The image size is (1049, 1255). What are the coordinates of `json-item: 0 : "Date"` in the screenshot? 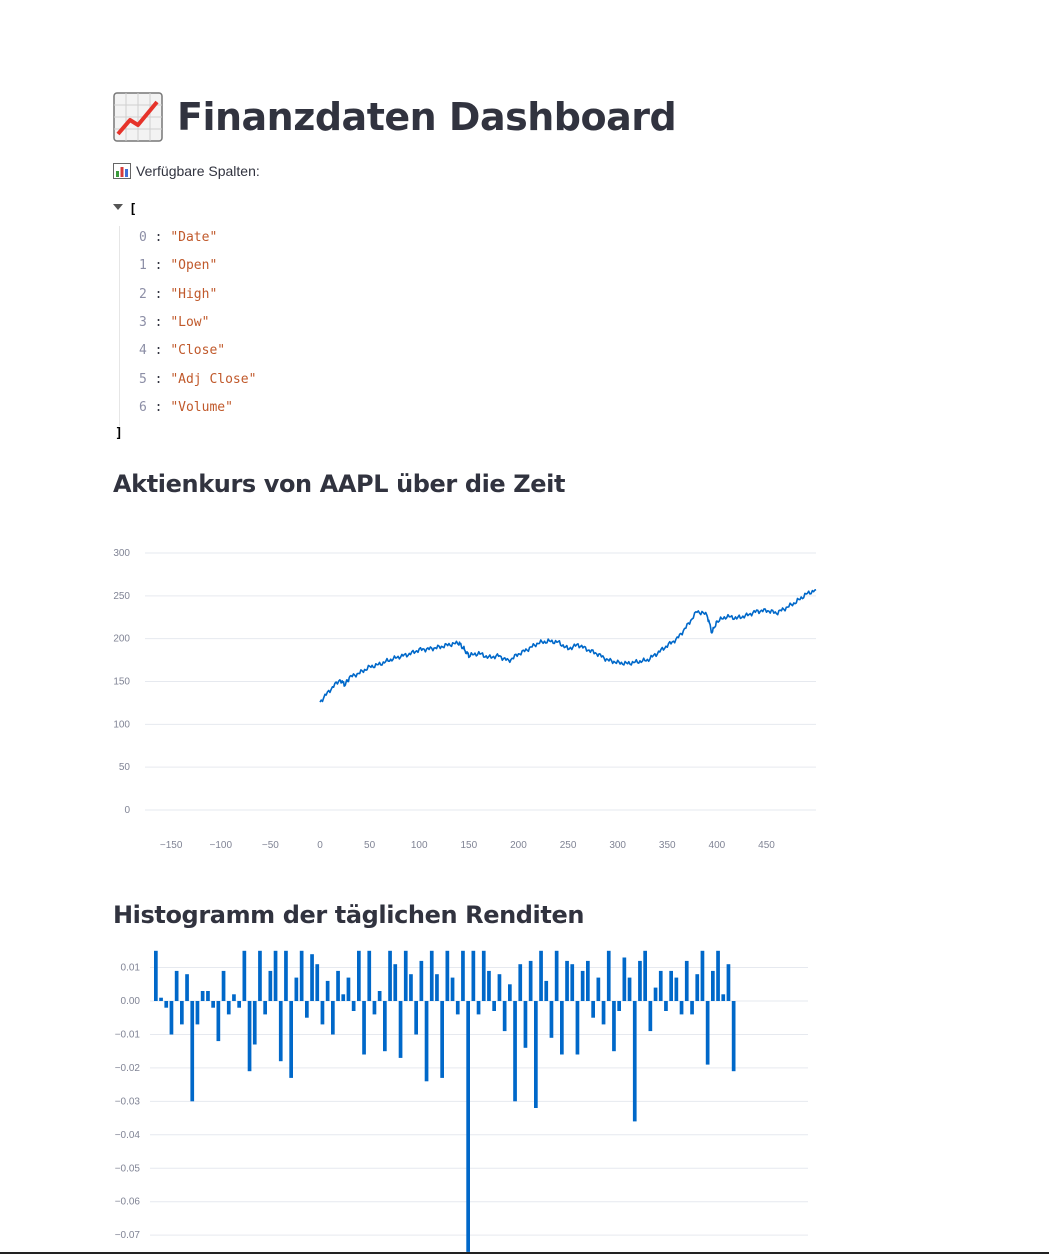 It's located at (178, 237).